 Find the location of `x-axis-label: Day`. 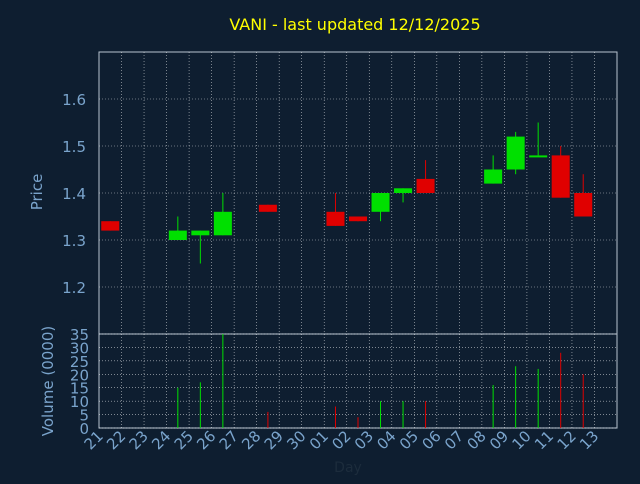

x-axis-label: Day is located at coordinates (348, 468).